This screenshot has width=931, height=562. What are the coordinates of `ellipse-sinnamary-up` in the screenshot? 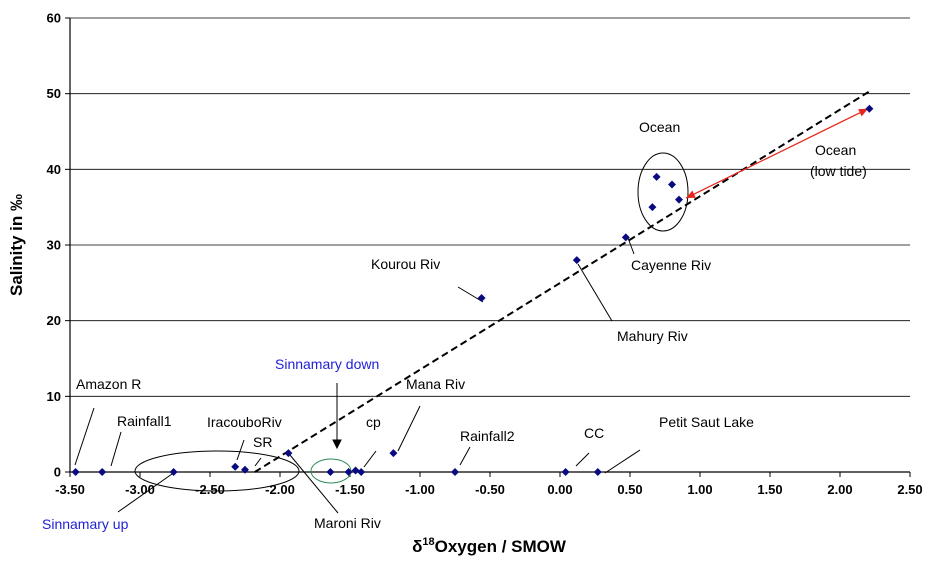 It's located at (217, 471).